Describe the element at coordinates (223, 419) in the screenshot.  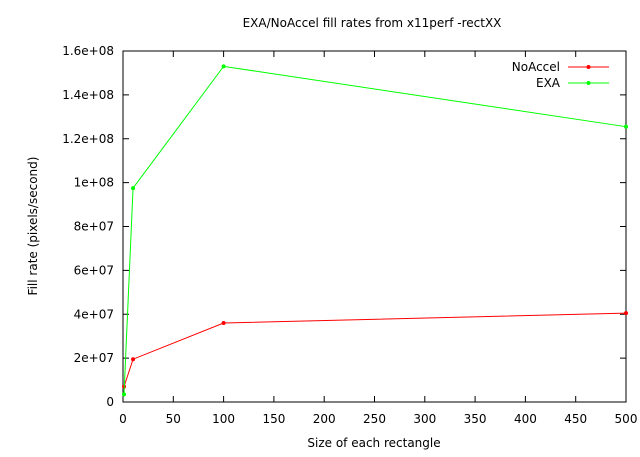
I see `x-tick-label: 100` at that location.